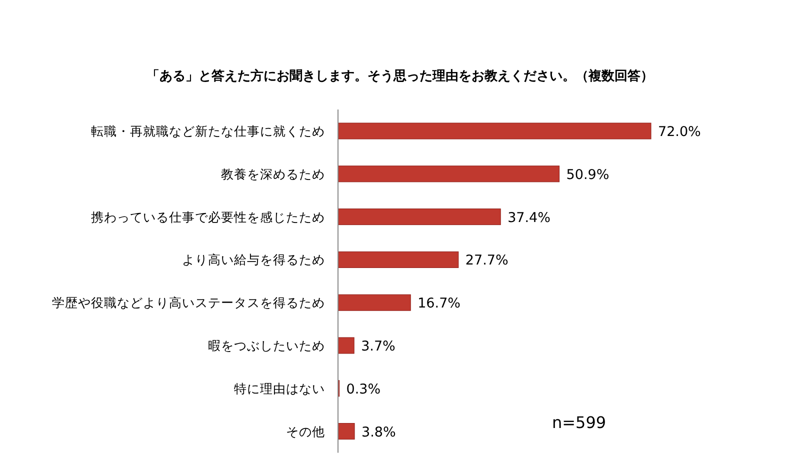  I want to click on data-label: 37.4%, so click(529, 218).